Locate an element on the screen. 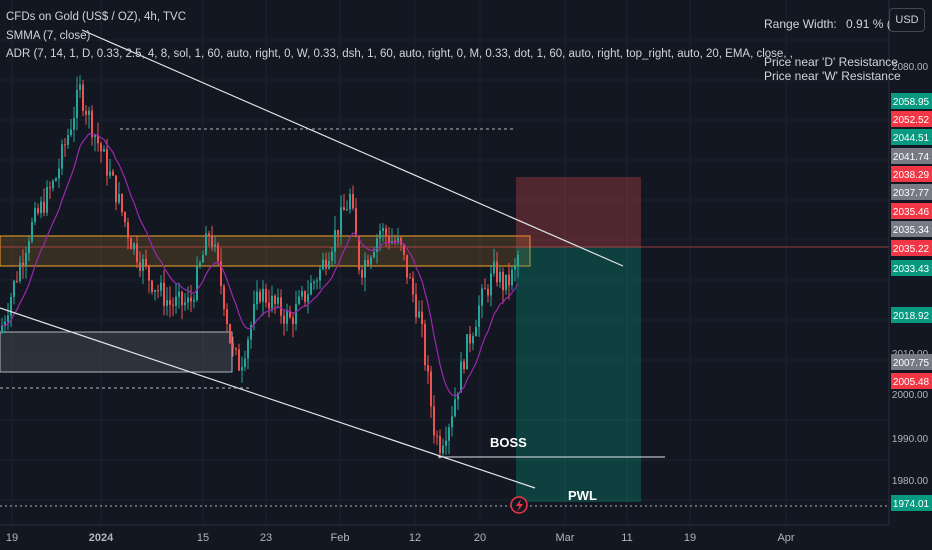  currency-button: USD is located at coordinates (907, 20).